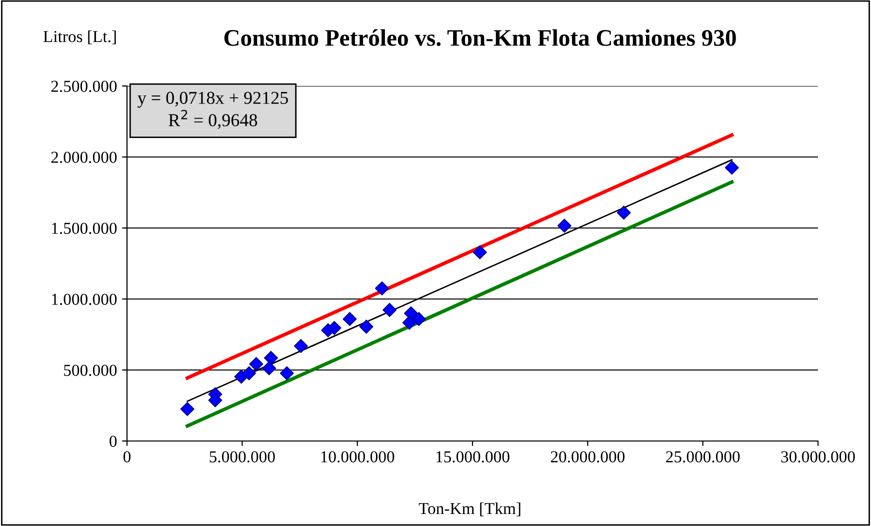 Image resolution: width=871 pixels, height=526 pixels. I want to click on y-tick-label: 2.000.000, so click(84, 158).